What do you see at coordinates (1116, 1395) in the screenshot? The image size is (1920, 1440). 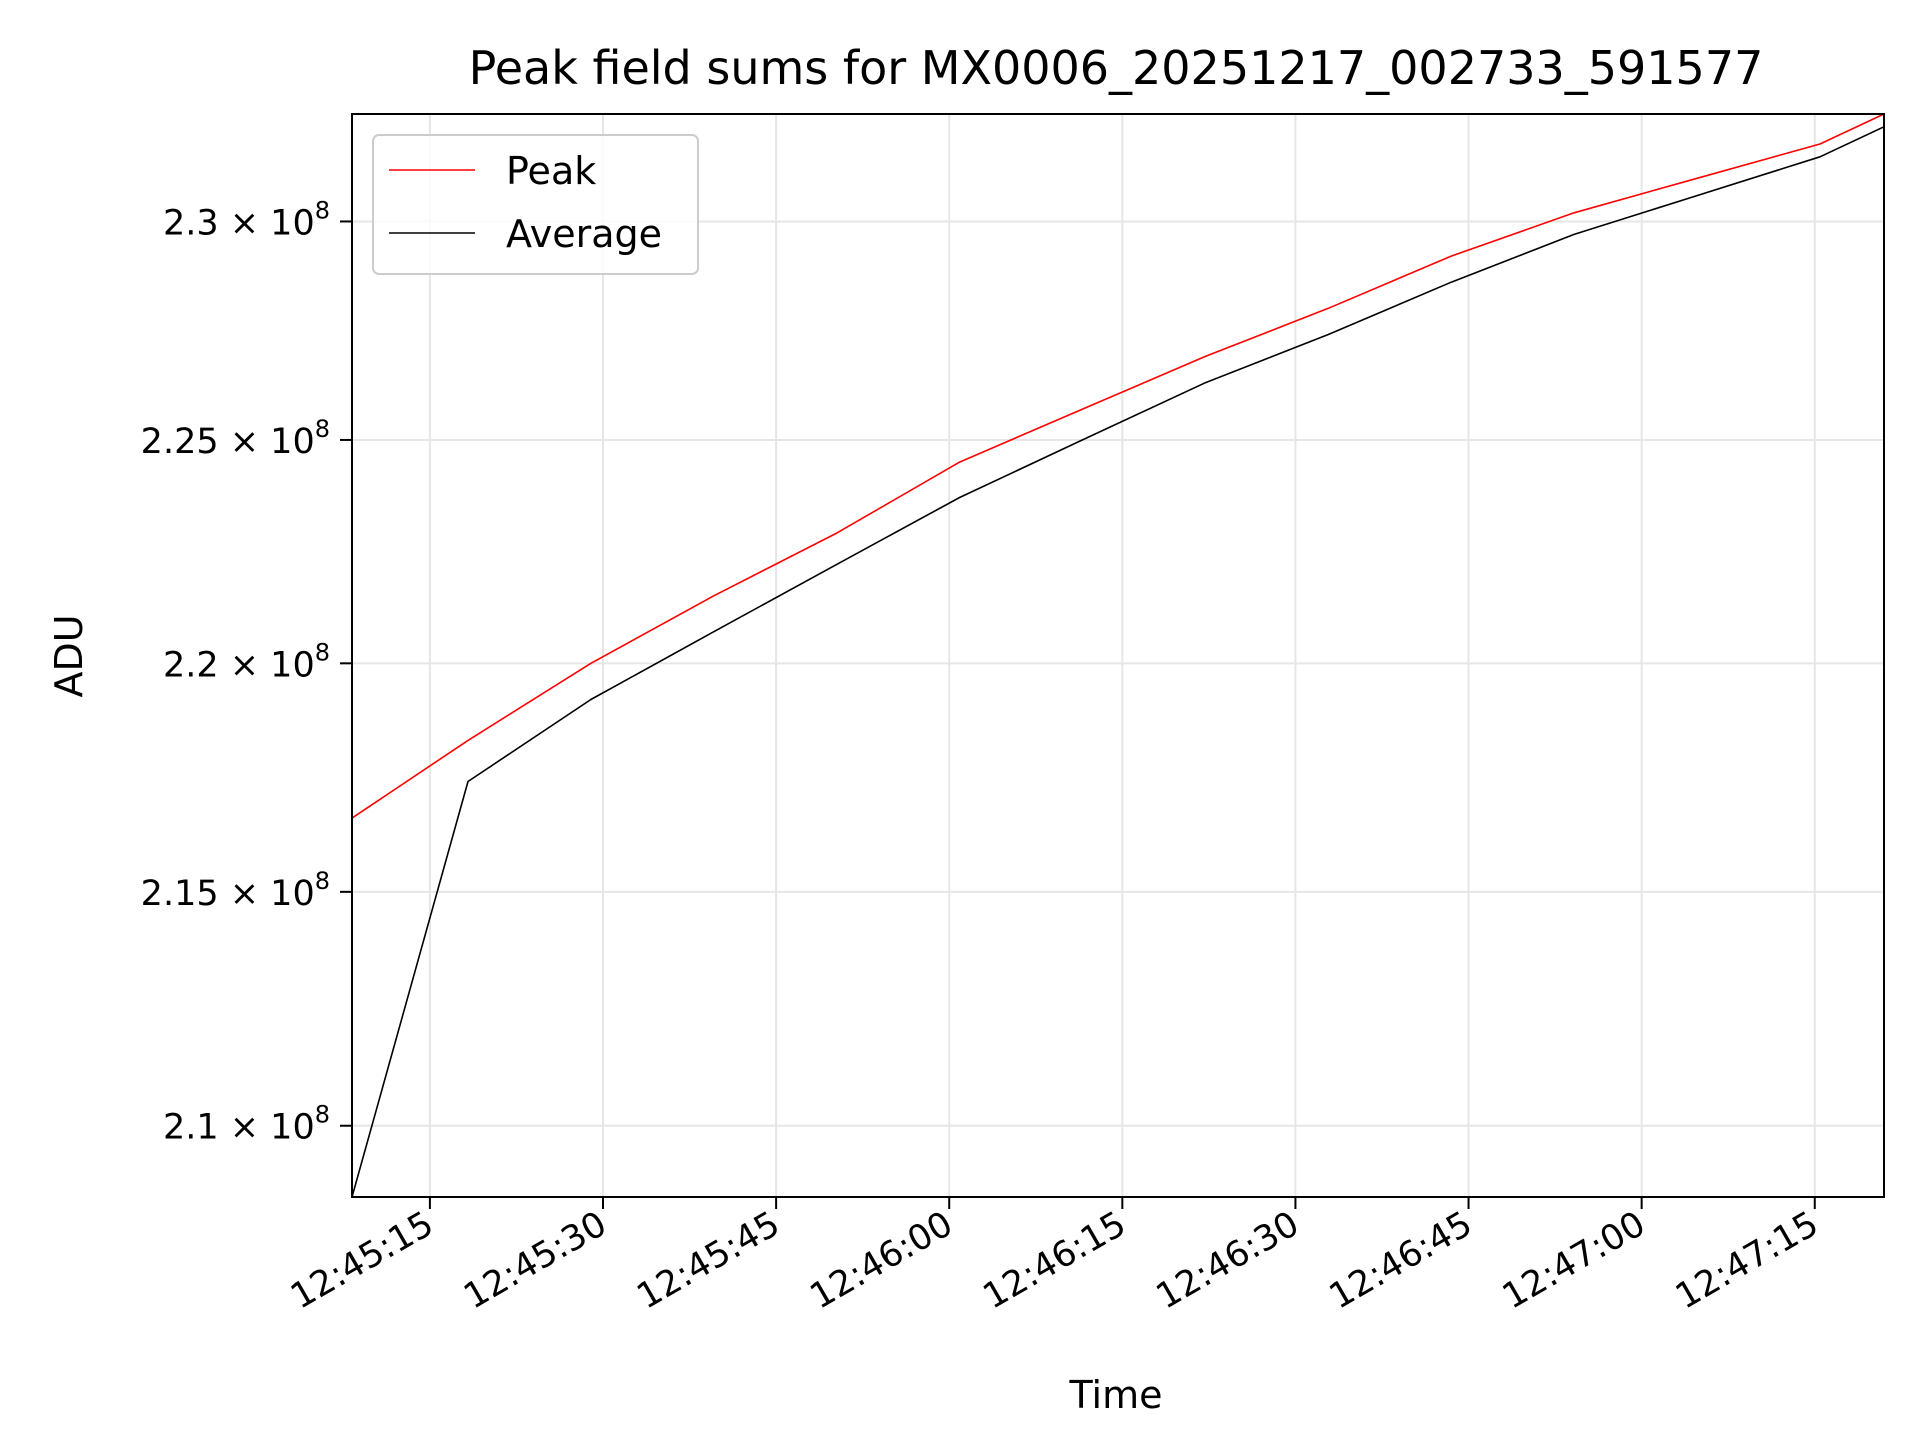 I see `x-axis-label: Time` at bounding box center [1116, 1395].